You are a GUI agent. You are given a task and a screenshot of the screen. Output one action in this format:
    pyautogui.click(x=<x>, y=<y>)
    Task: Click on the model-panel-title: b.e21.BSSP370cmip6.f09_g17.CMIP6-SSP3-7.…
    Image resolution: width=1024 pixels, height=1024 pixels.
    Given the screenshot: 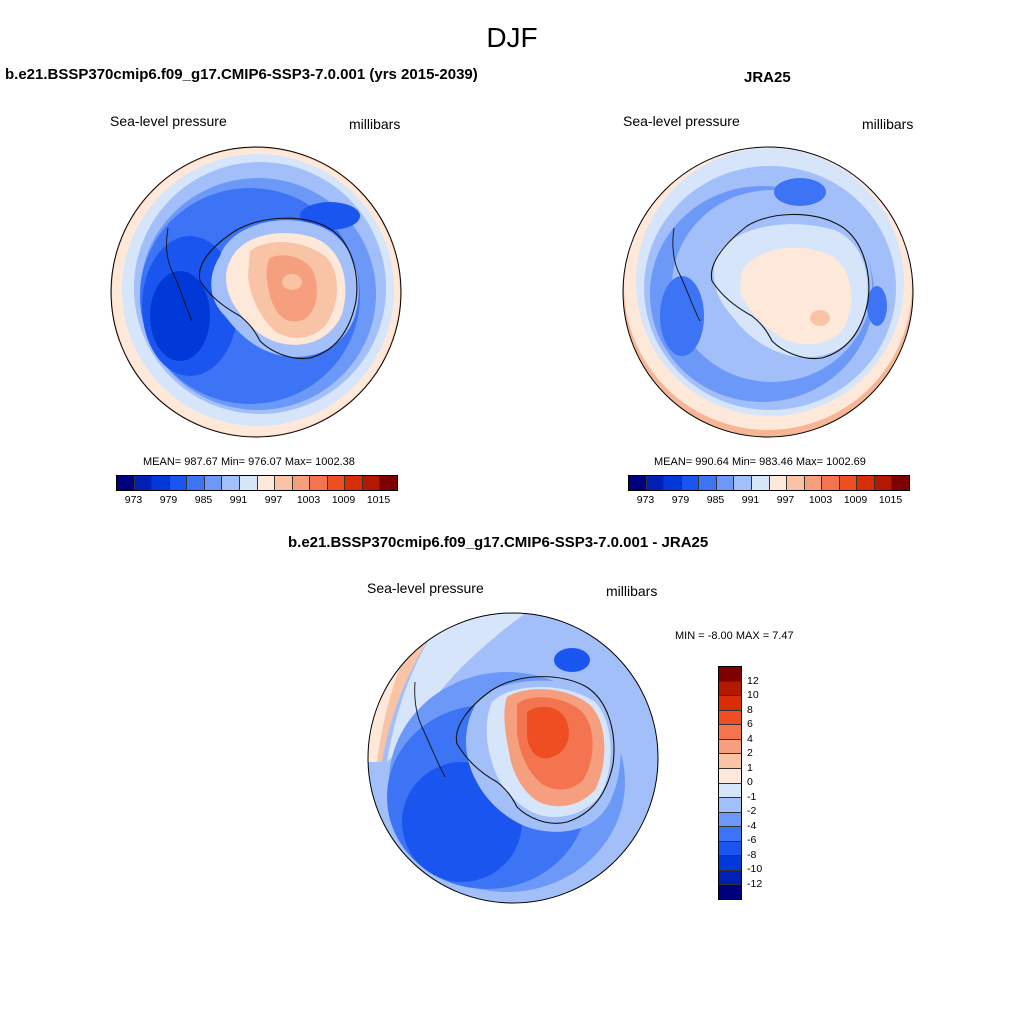 What is the action you would take?
    pyautogui.click(x=241, y=74)
    